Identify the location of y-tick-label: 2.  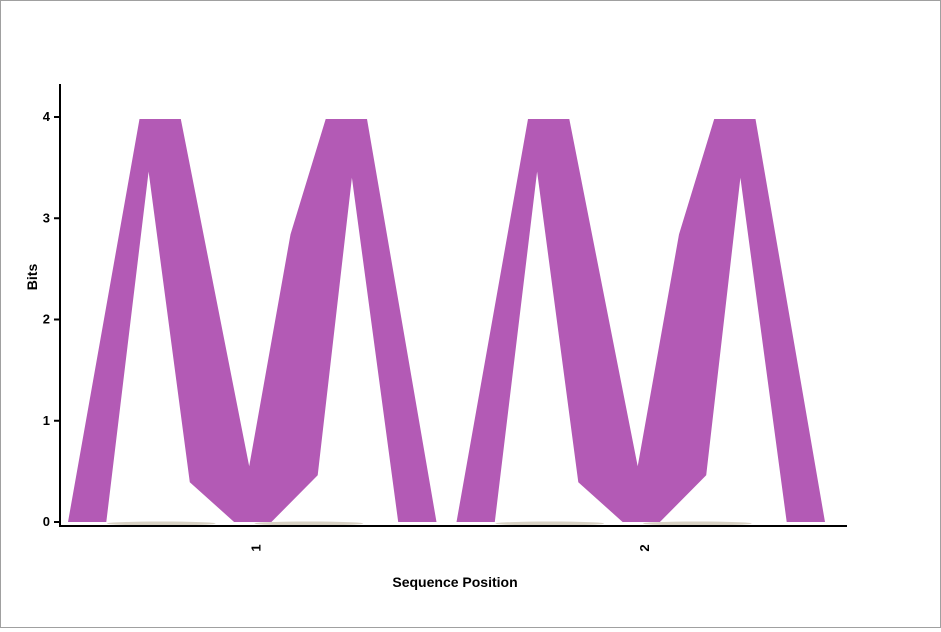
(46, 319).